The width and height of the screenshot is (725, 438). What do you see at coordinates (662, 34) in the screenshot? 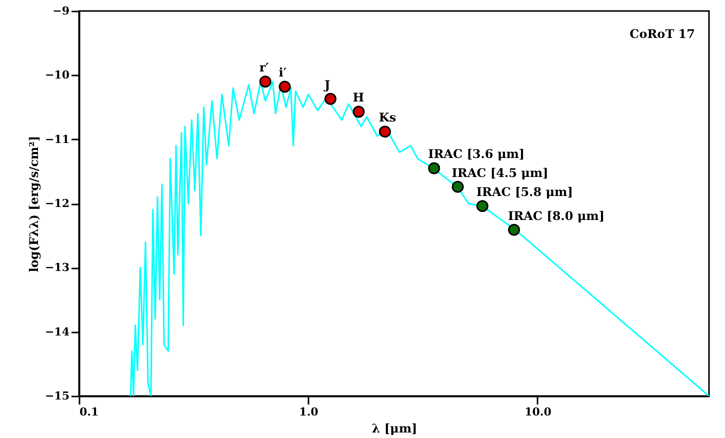
I see `annotation: CoRoT 17` at bounding box center [662, 34].